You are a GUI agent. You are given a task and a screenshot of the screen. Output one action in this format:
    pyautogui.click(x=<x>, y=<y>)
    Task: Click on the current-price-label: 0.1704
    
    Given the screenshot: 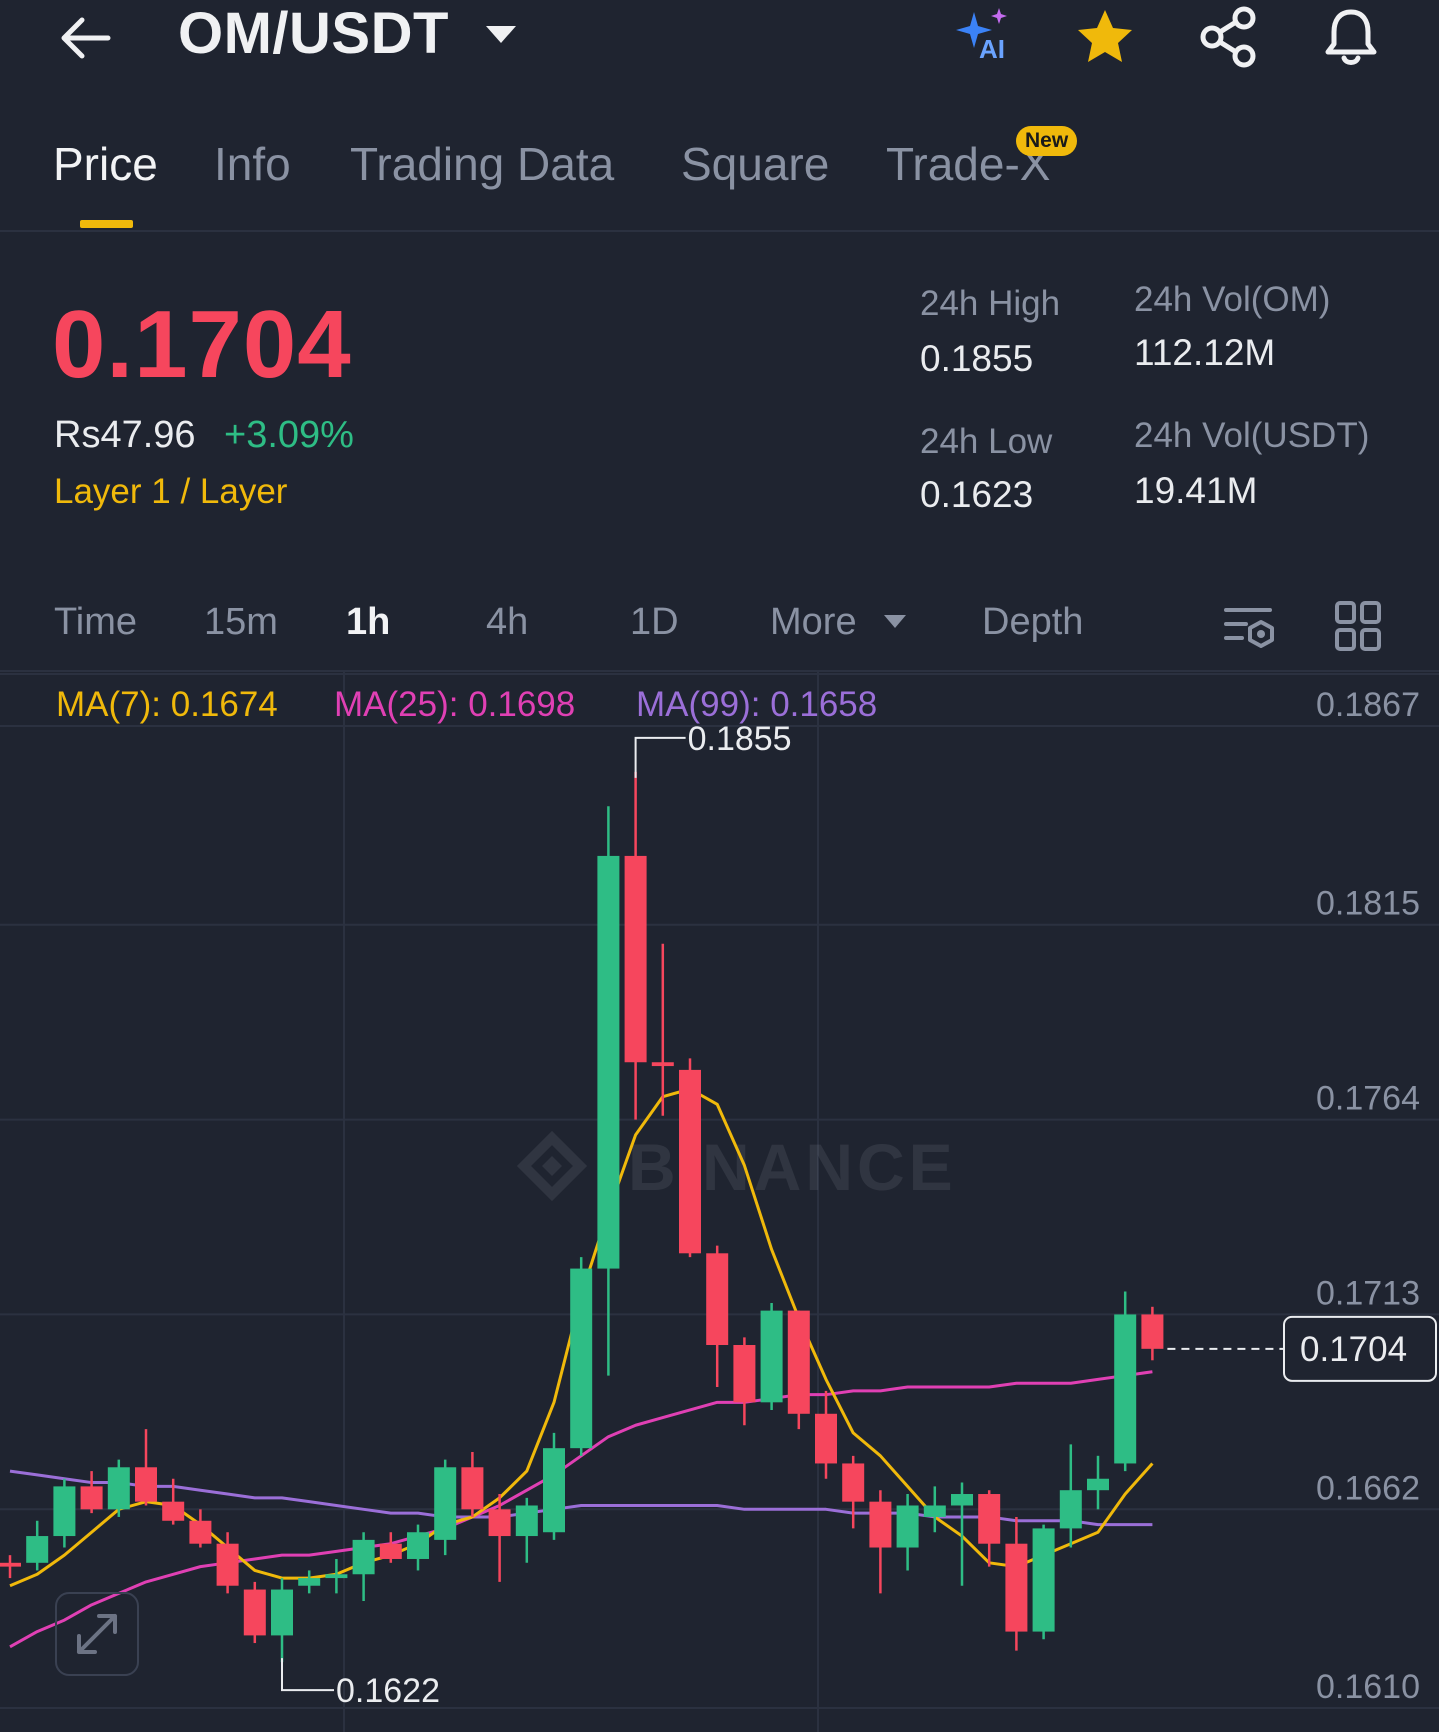 What is the action you would take?
    pyautogui.click(x=1353, y=1349)
    